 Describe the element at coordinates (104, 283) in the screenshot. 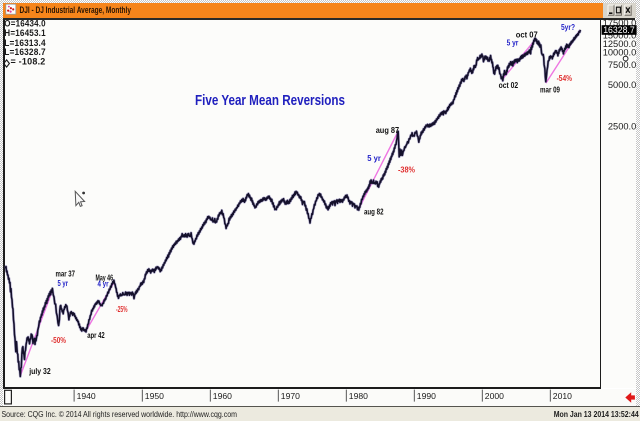

I see `svg-text: 4 yr` at that location.